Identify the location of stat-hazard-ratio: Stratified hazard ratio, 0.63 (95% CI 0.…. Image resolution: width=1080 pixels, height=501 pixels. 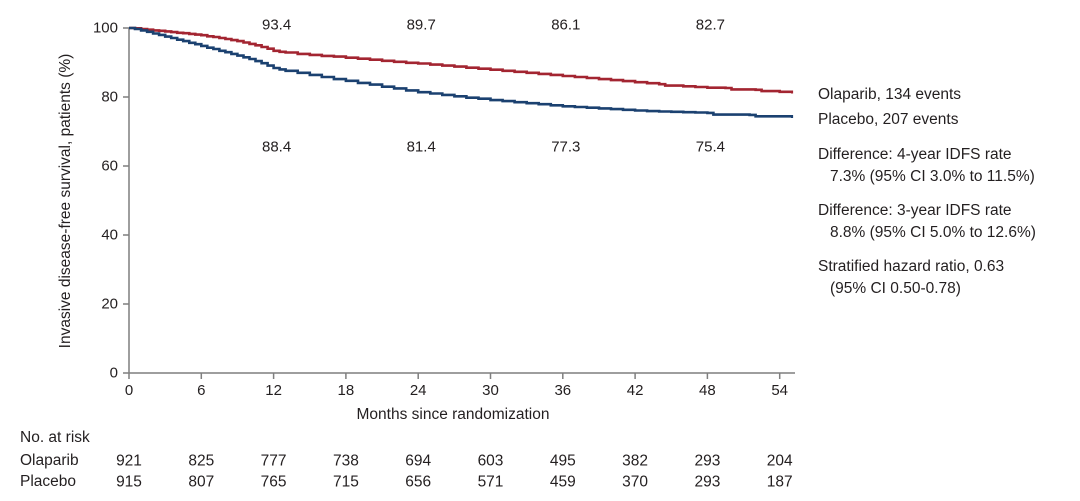
(949, 278).